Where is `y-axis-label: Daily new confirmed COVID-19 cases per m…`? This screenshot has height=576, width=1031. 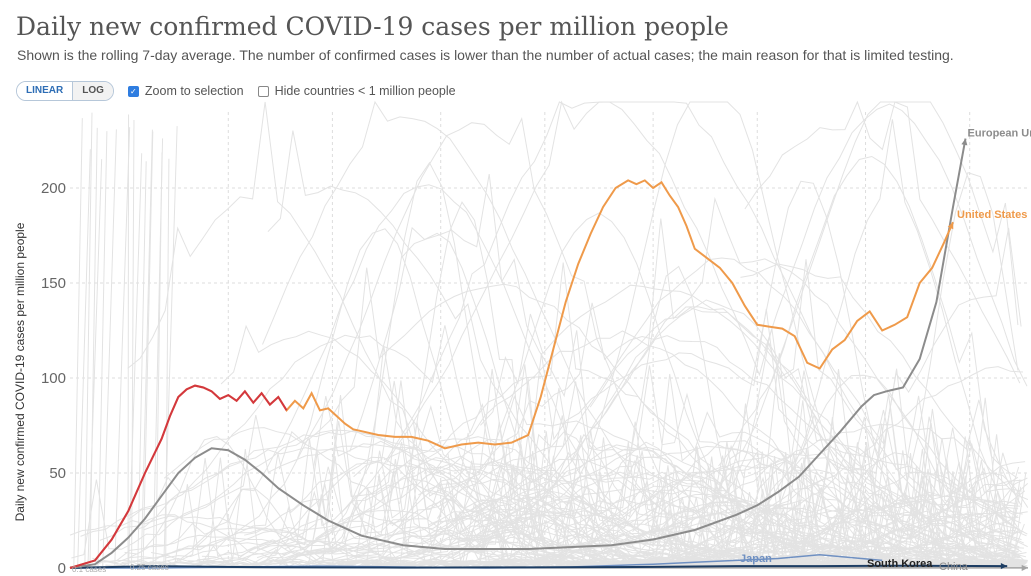 y-axis-label: Daily new confirmed COVID-19 cases per m… is located at coordinates (20, 371).